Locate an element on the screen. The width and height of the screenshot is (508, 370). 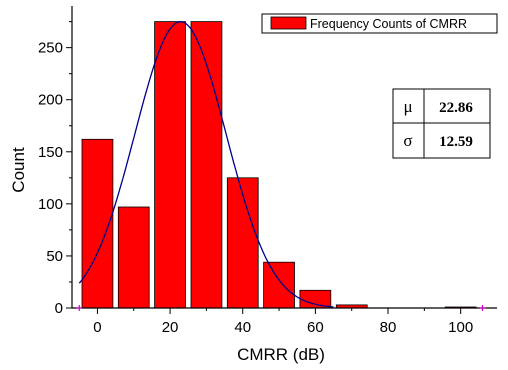
mu-symbol: μ is located at coordinates (407, 106).